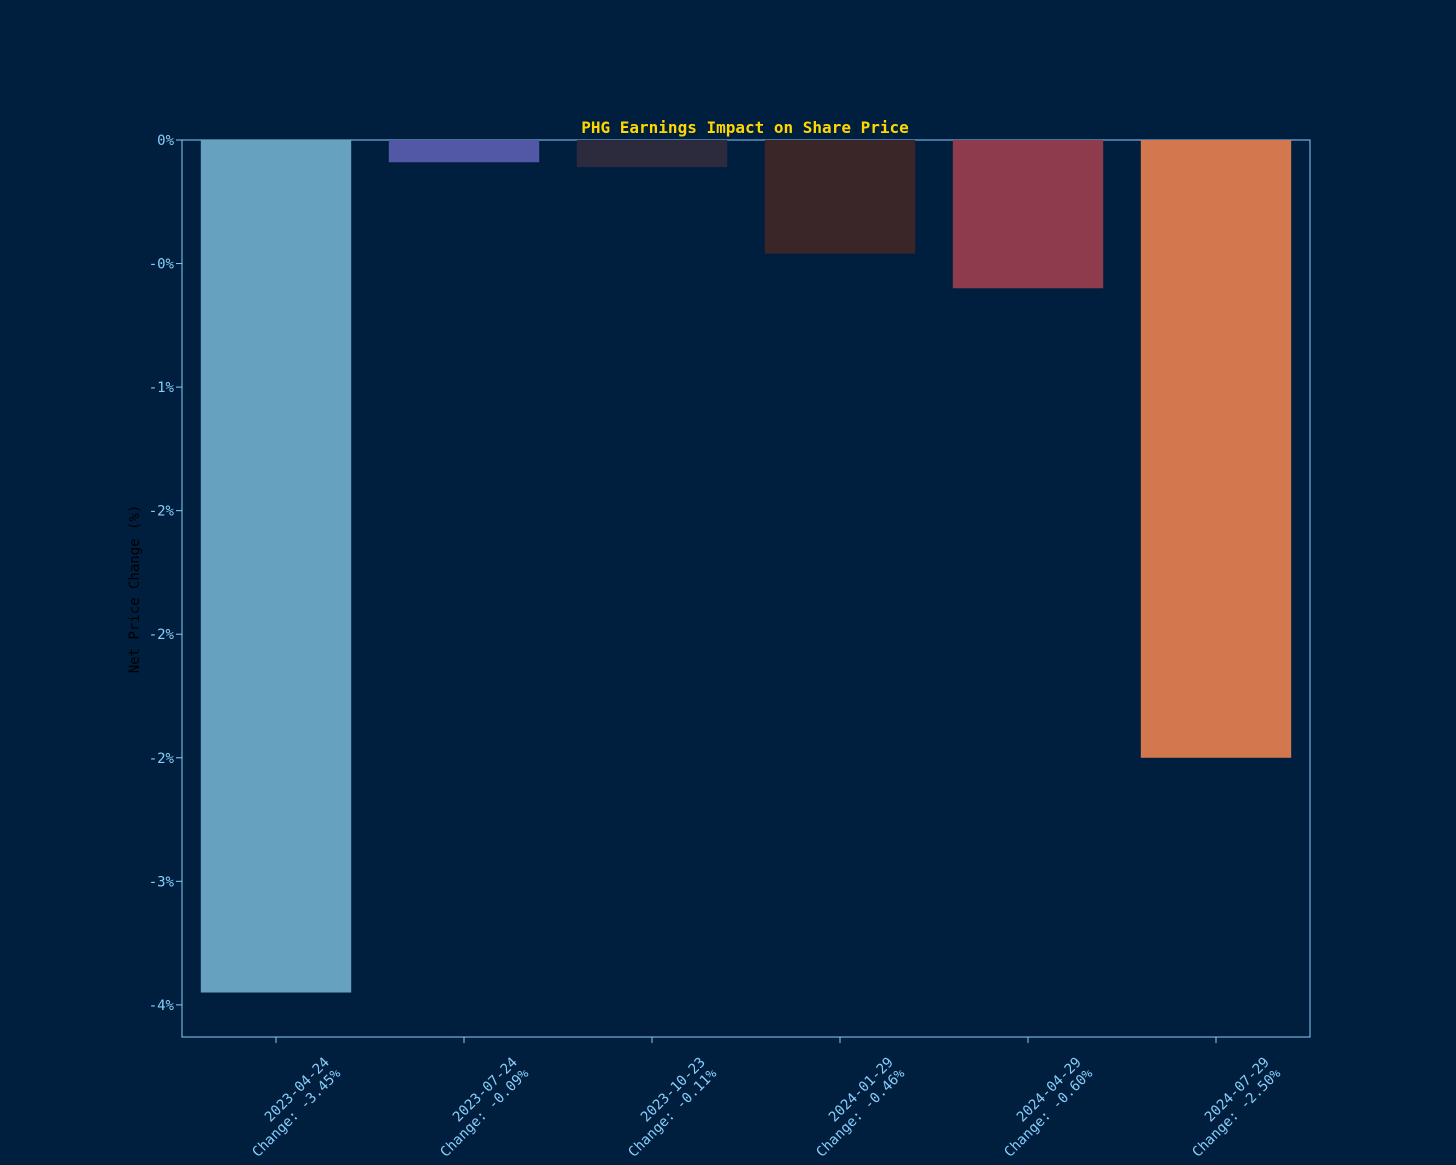 This screenshot has height=1165, width=1456. What do you see at coordinates (745, 127) in the screenshot?
I see `chart-title: PHG Earnings Impact on Share Price` at bounding box center [745, 127].